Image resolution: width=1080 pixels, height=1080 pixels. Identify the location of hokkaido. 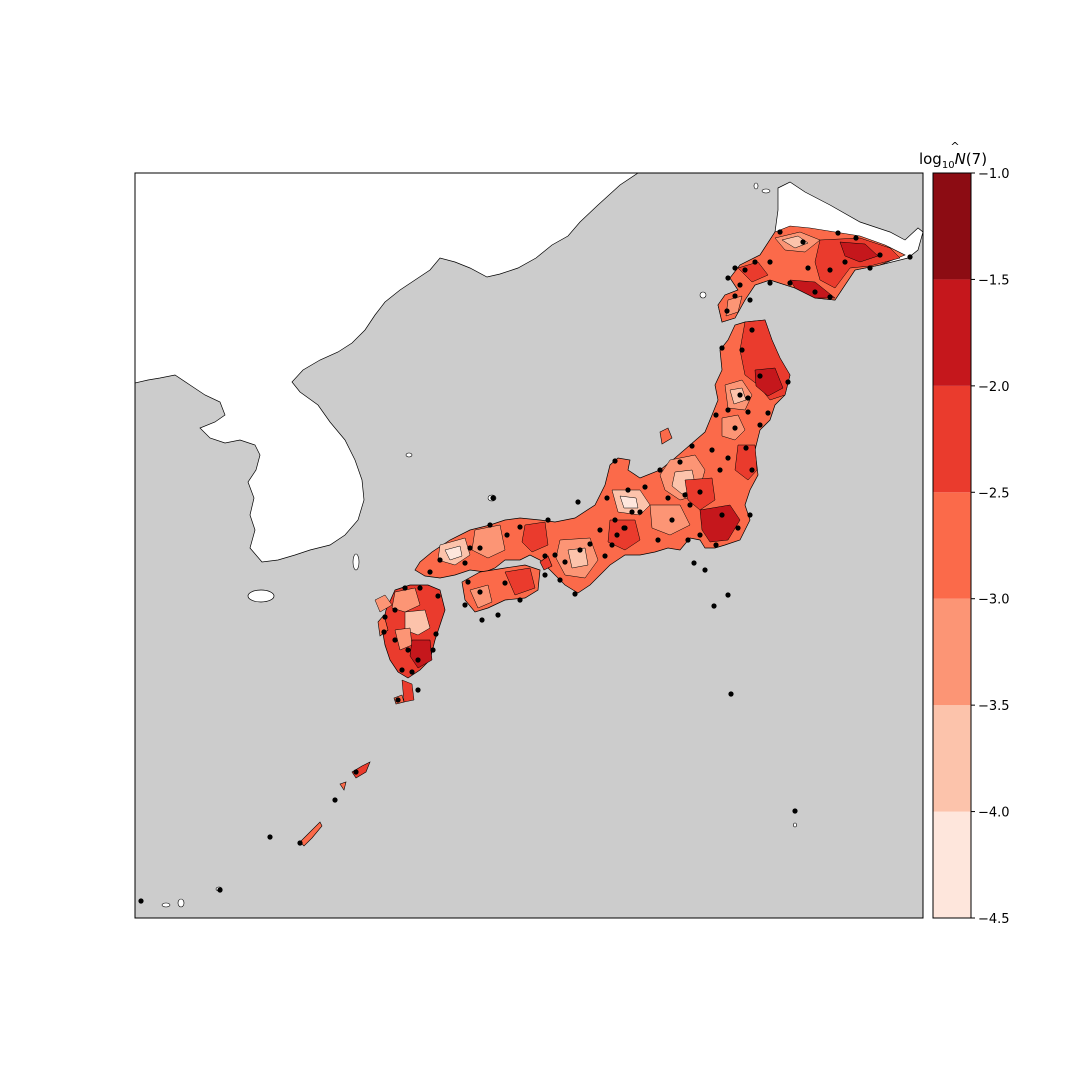
(820, 252).